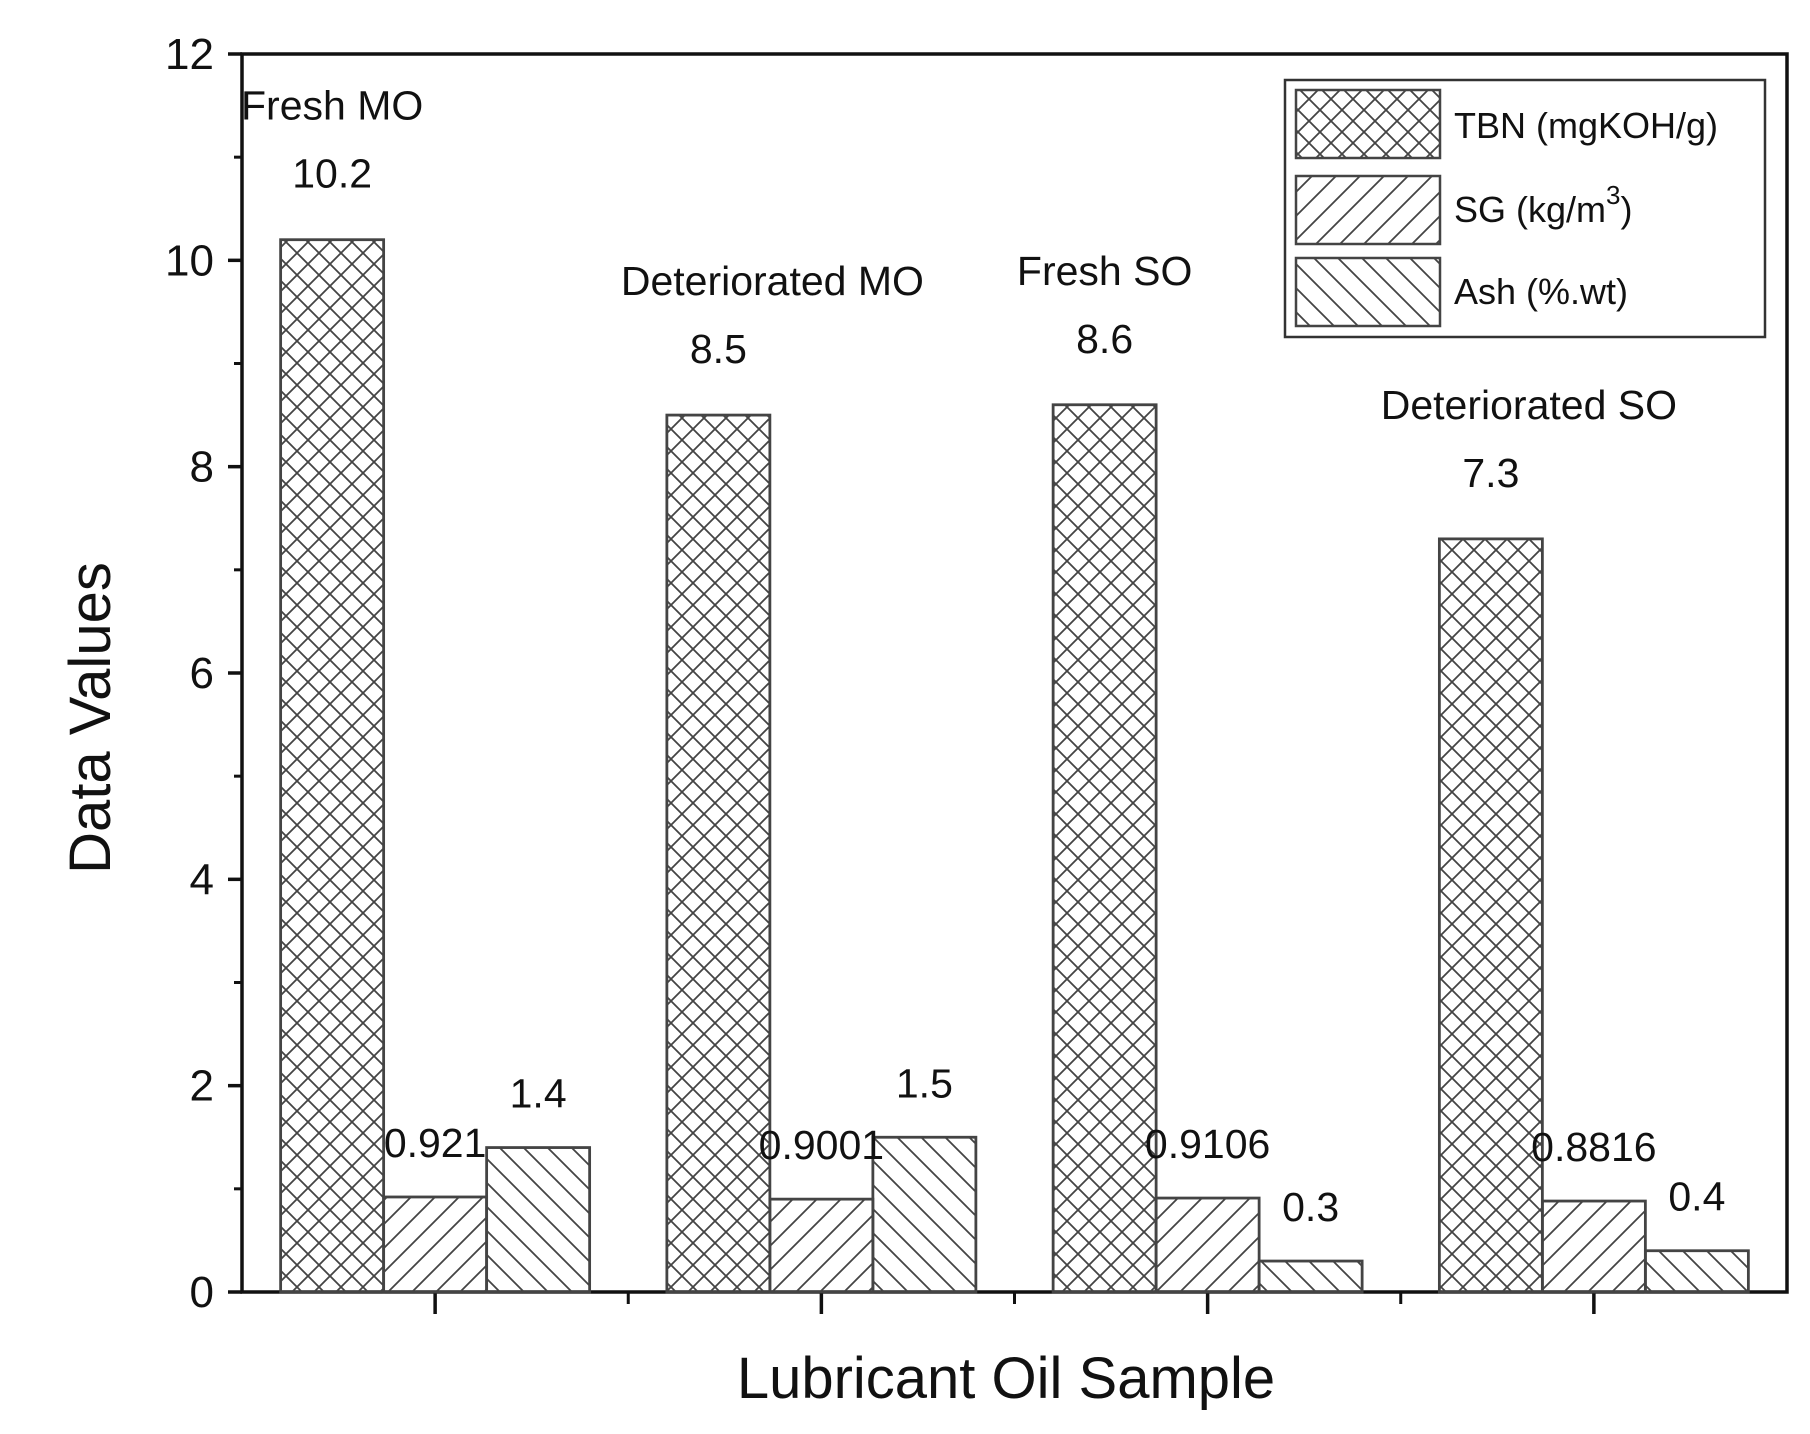 The width and height of the screenshot is (1810, 1434). I want to click on legend-swatch-tbn, so click(1368, 124).